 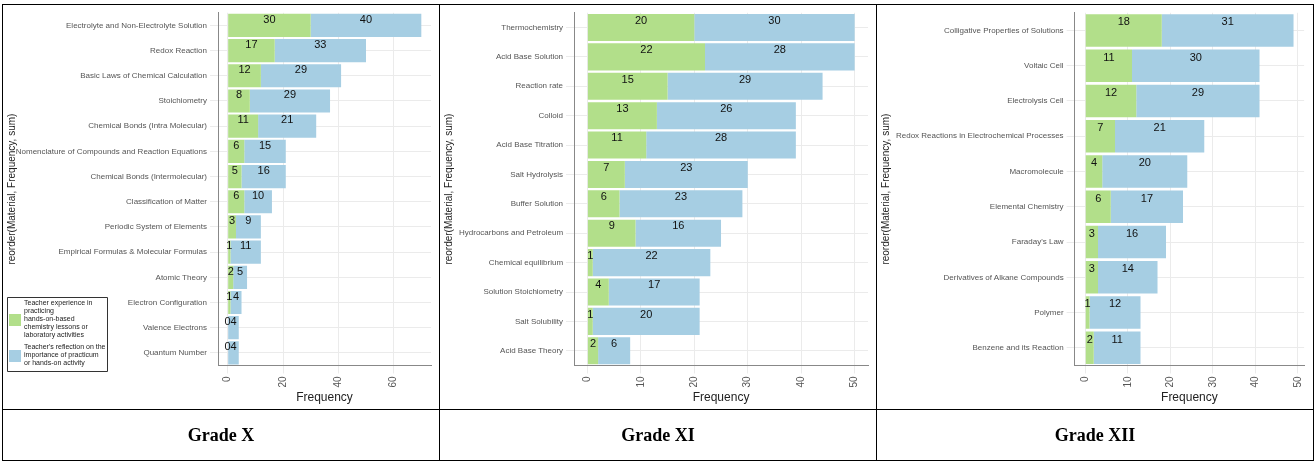 What do you see at coordinates (1127, 268) in the screenshot?
I see `data-label: 14` at bounding box center [1127, 268].